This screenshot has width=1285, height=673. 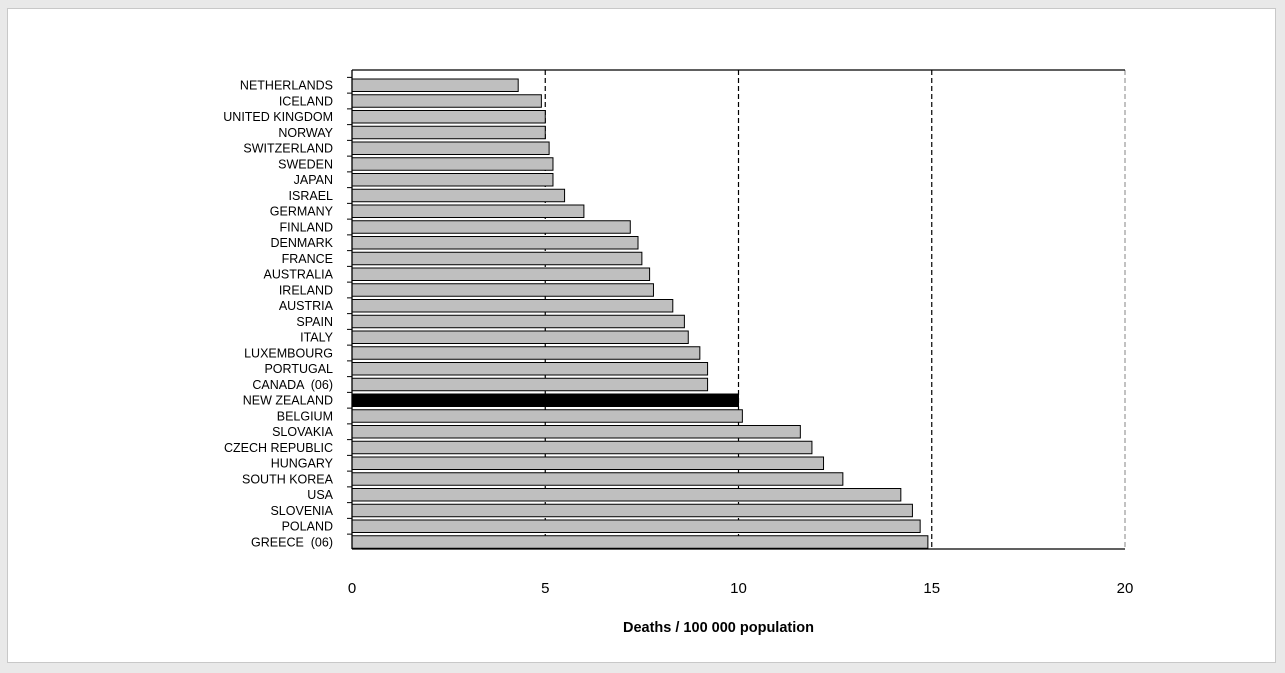 I want to click on bar-austria, so click(x=512, y=306).